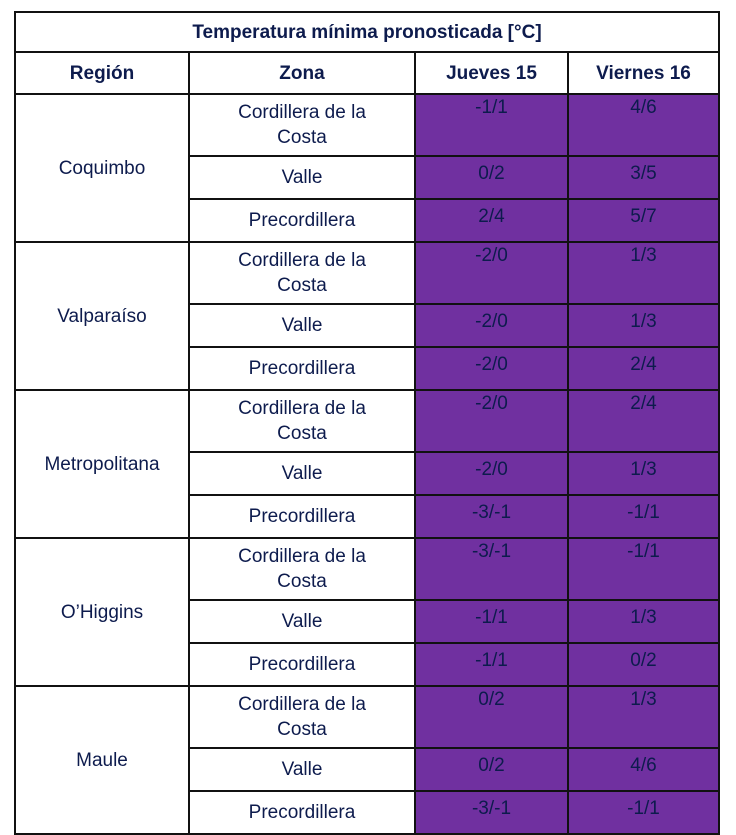  What do you see at coordinates (102, 316) in the screenshot?
I see `region-cell: Valparaíso` at bounding box center [102, 316].